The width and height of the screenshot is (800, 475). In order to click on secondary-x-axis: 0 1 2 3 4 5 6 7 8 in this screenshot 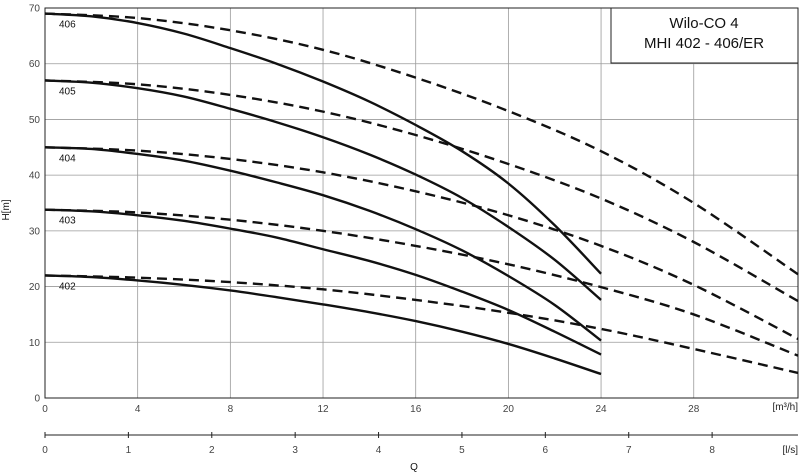, I will do `click(420, 444)`.